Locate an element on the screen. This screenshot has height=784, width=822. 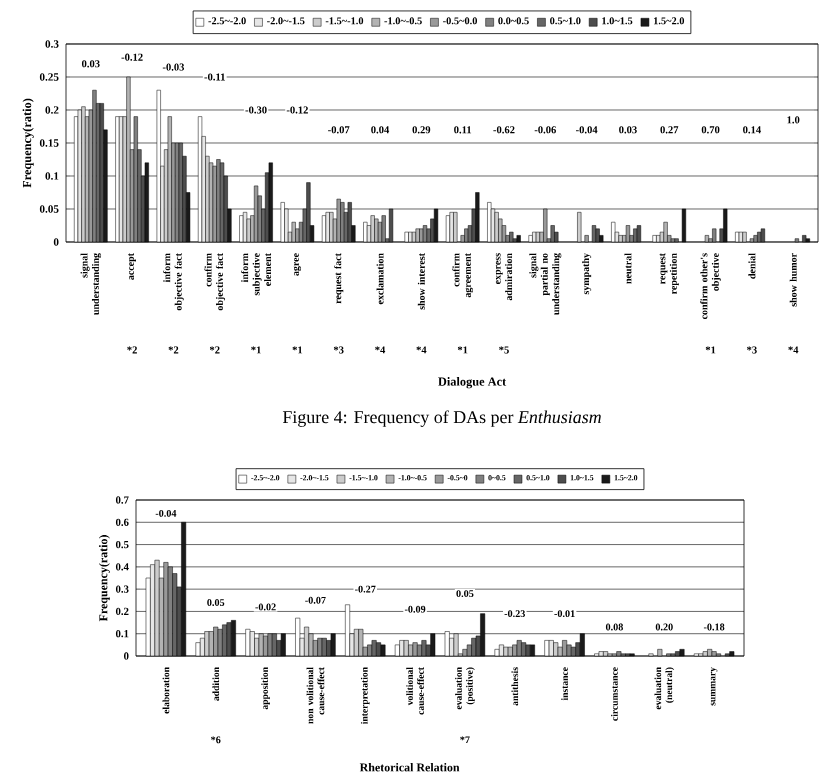
caption: Figure 4: Frequency of DAs per Enthusiasm is located at coordinates (441, 418).